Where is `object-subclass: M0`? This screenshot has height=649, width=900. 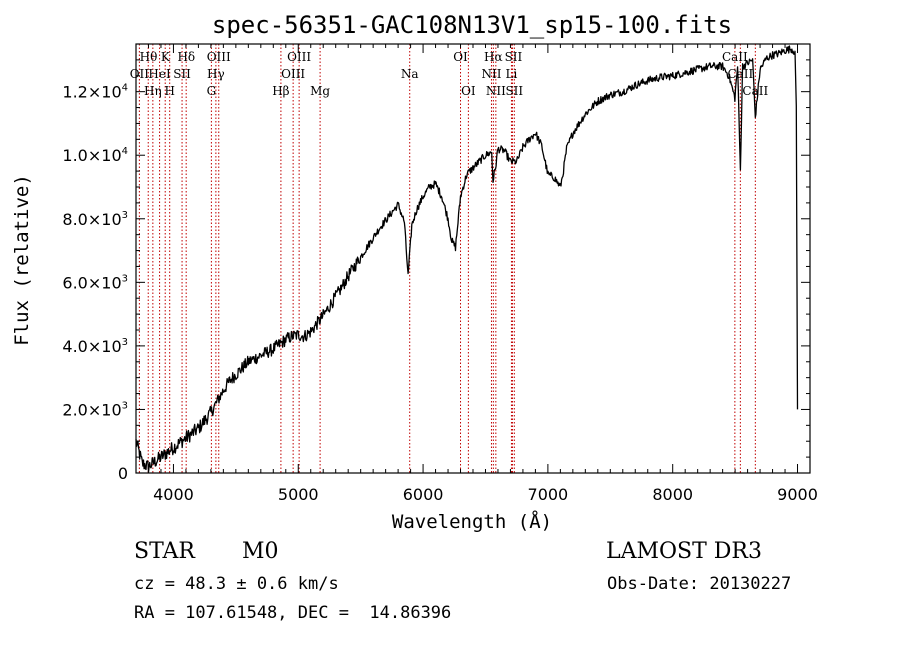 object-subclass: M0 is located at coordinates (260, 551).